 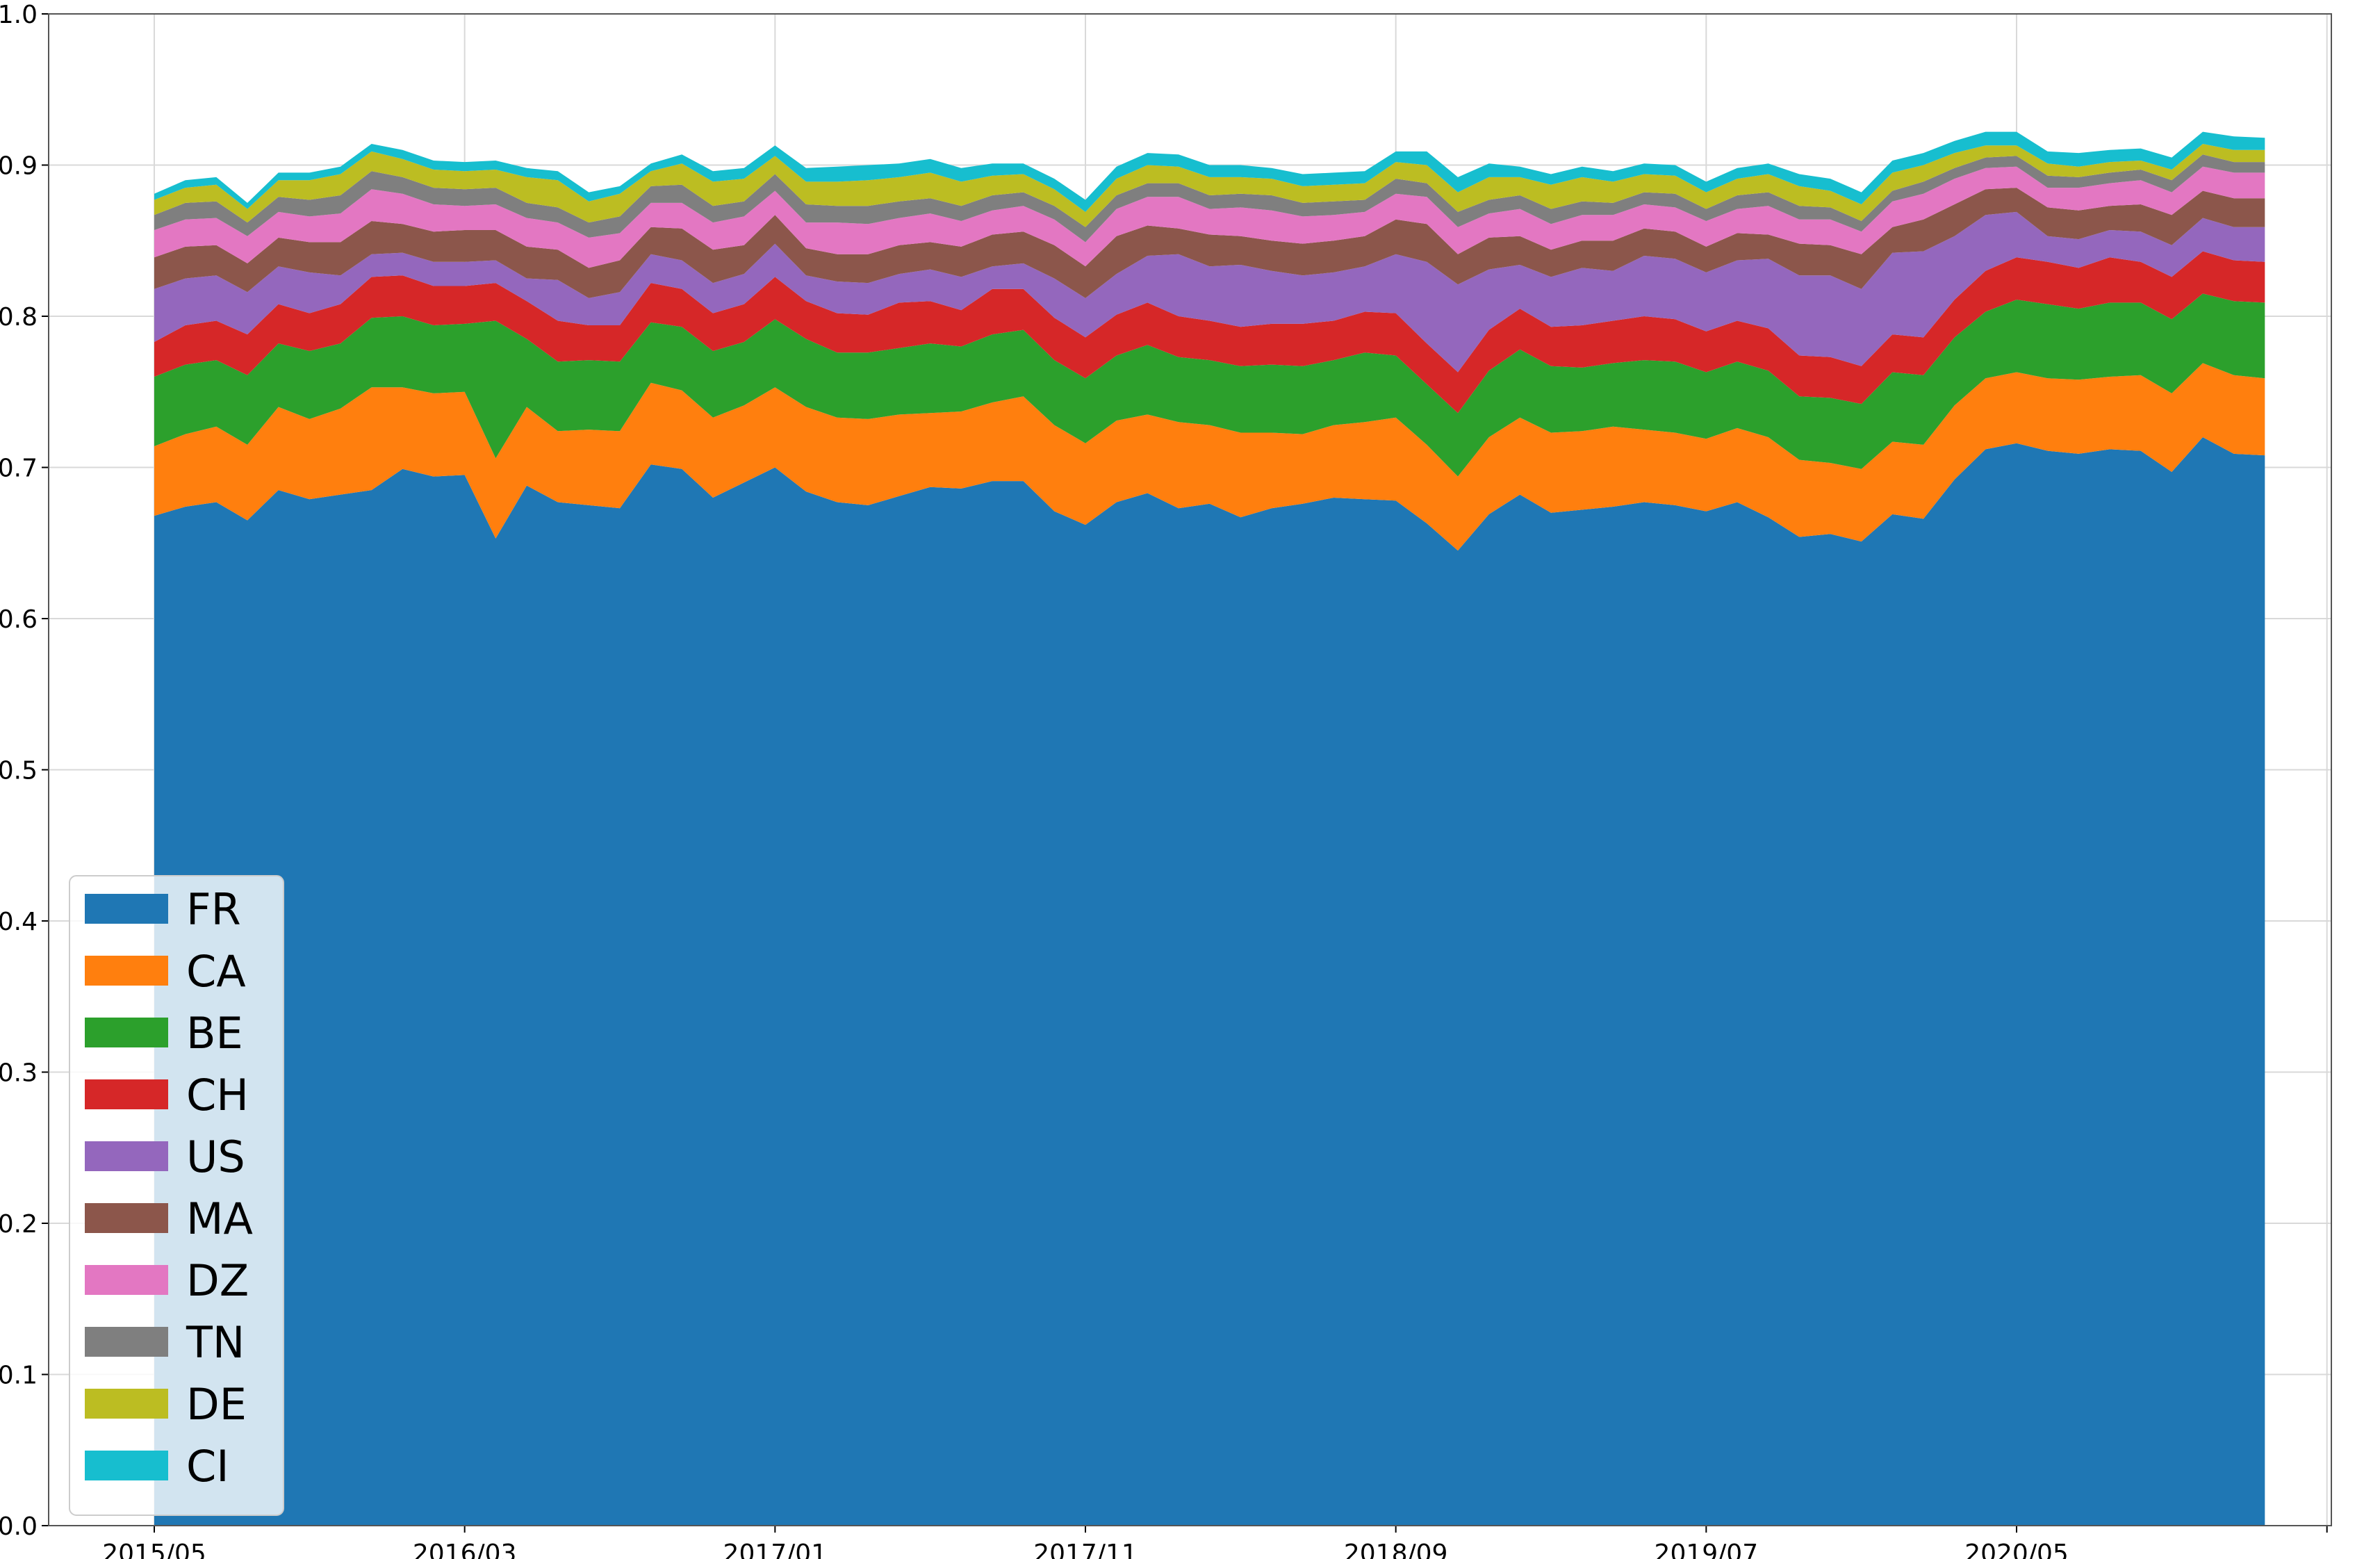 I want to click on area-be, so click(x=1209, y=385).